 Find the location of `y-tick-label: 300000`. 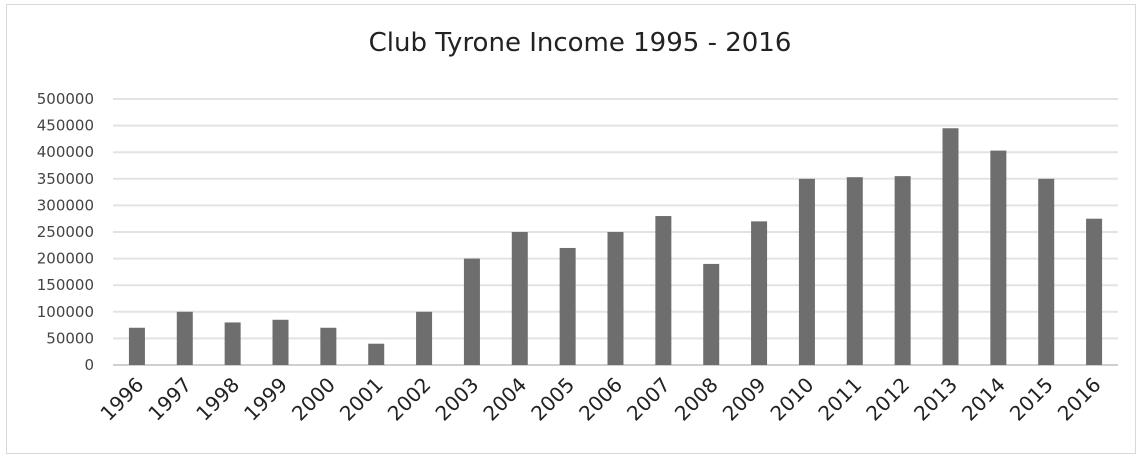

y-tick-label: 300000 is located at coordinates (65, 205).